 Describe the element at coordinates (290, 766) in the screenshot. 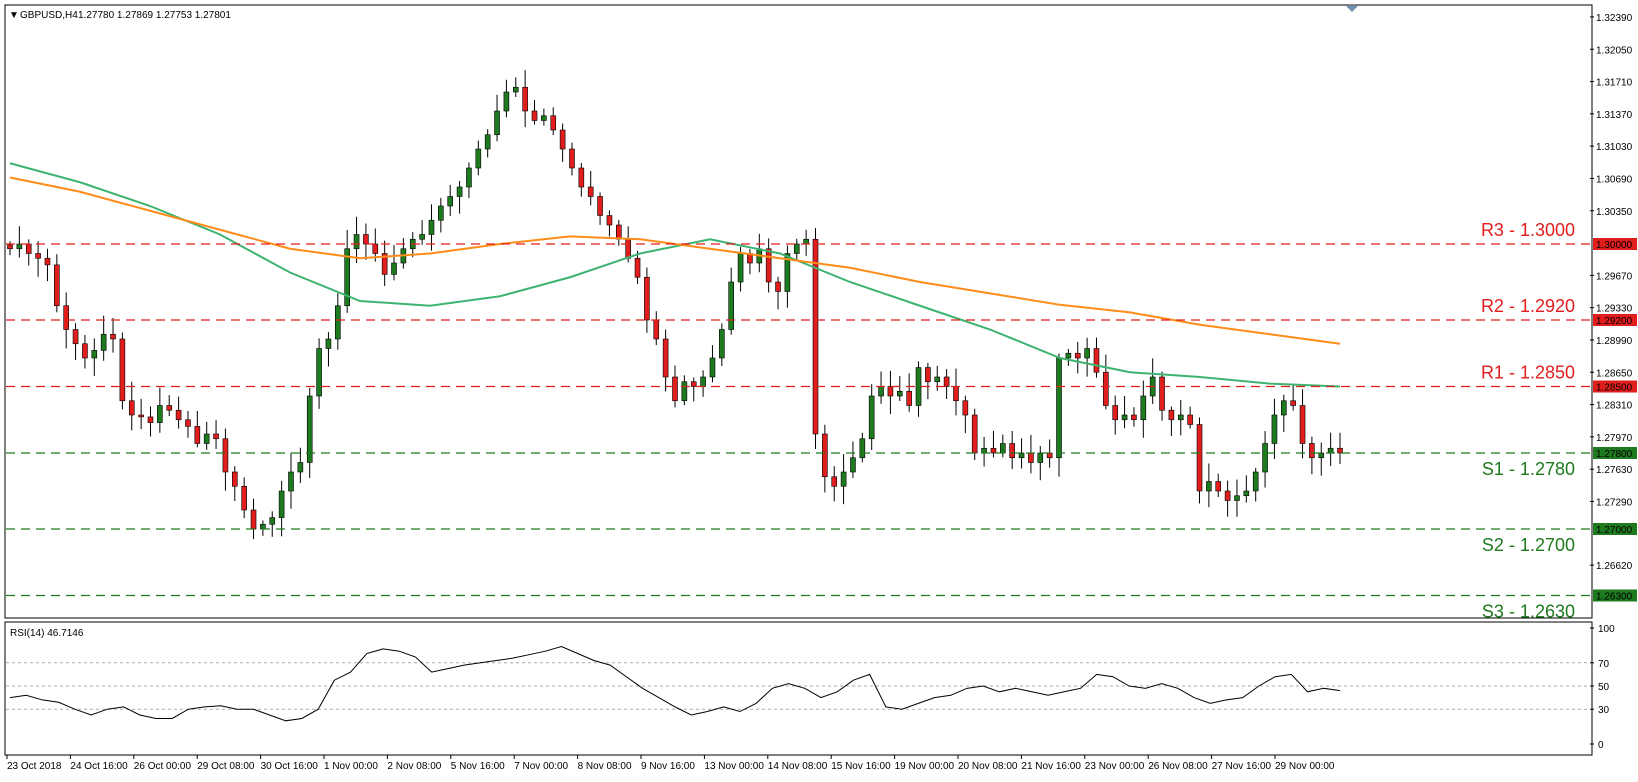

I see `time-tick-label: 30 Oct 16:00` at that location.